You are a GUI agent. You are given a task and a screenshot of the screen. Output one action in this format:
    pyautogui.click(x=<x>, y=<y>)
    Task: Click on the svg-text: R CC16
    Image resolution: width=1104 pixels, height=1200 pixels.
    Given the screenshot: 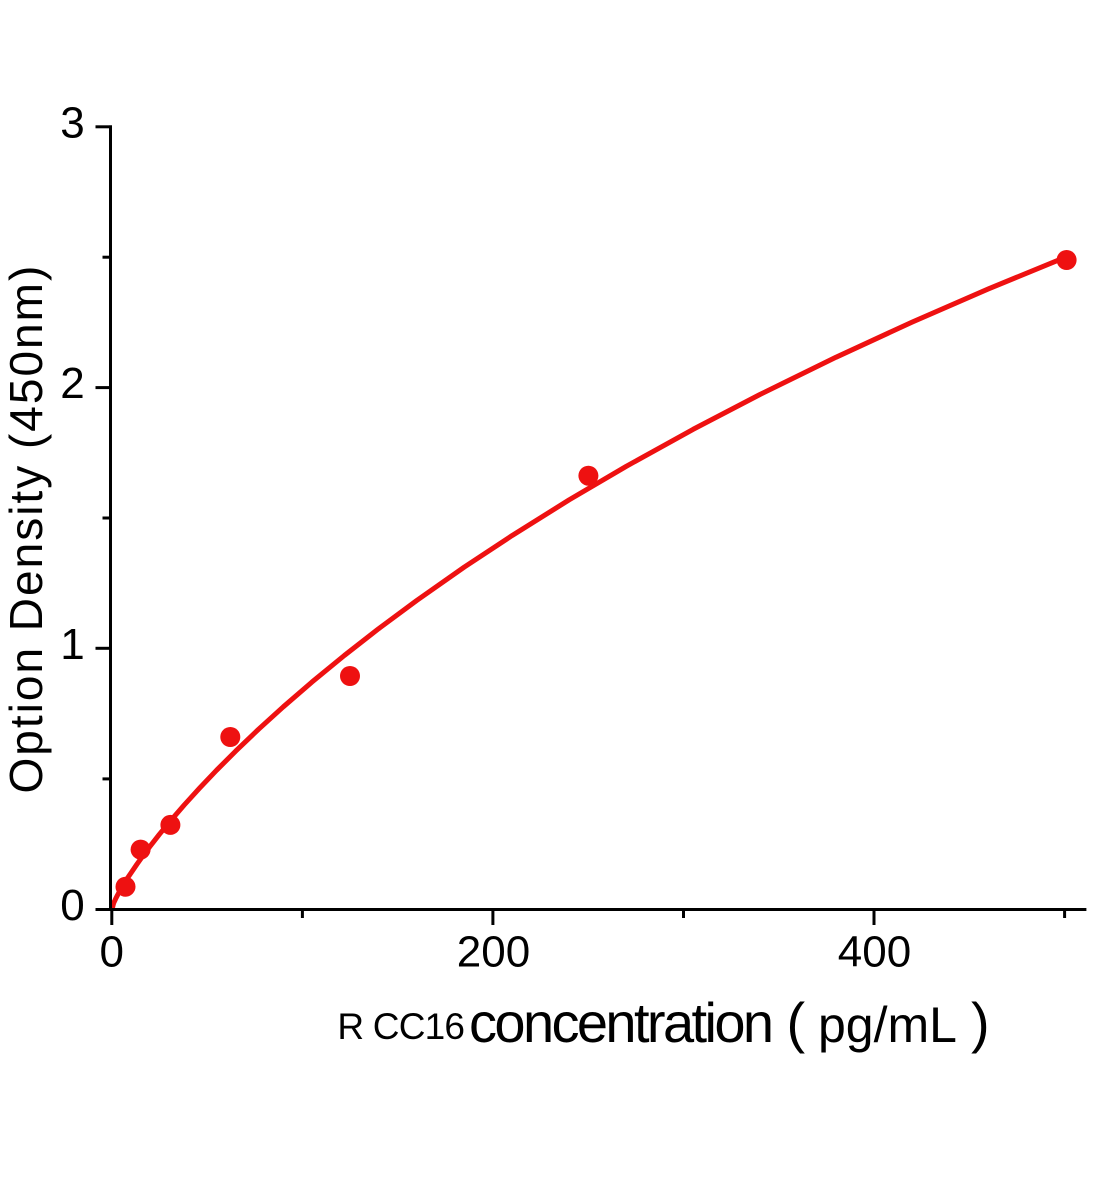 What is the action you would take?
    pyautogui.click(x=400, y=1026)
    